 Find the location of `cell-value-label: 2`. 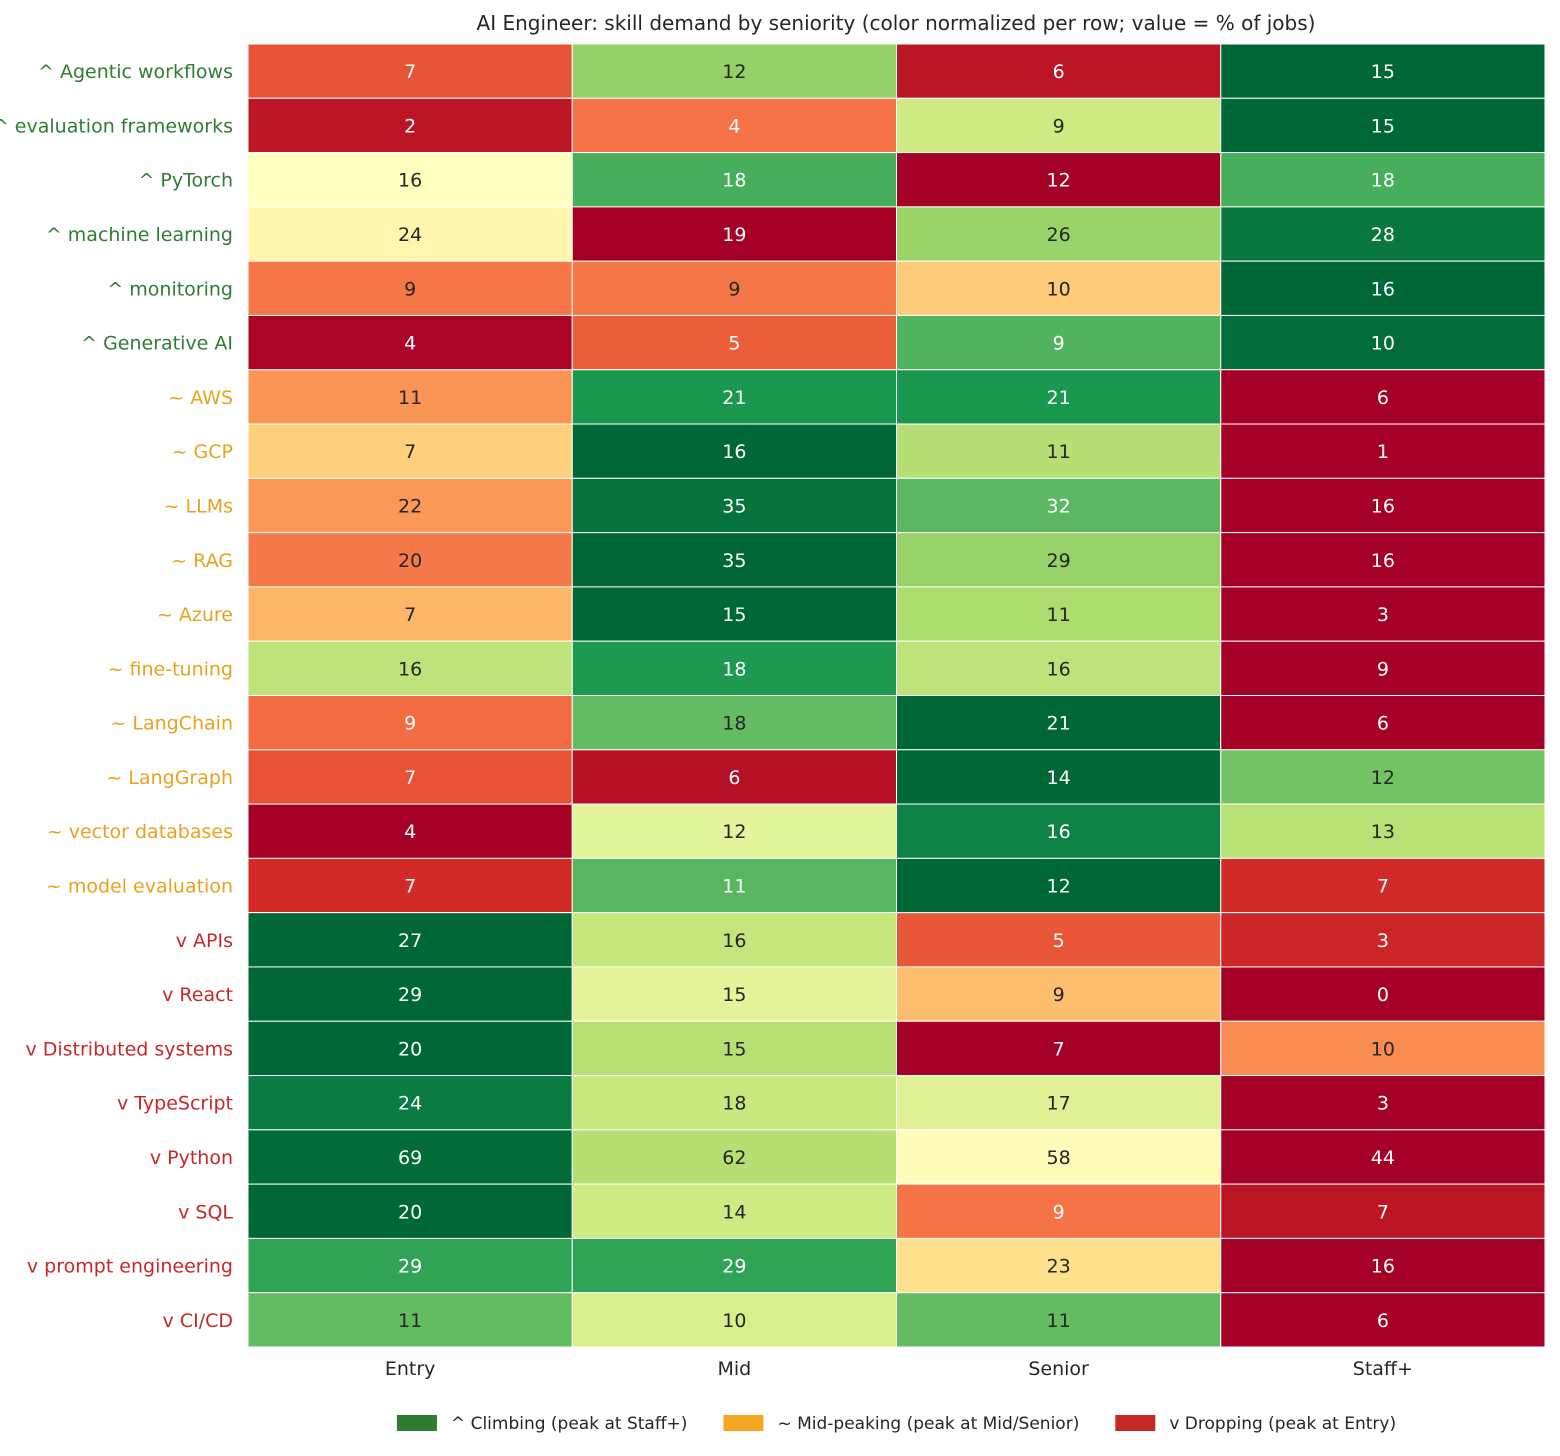

cell-value-label: 2 is located at coordinates (410, 126).